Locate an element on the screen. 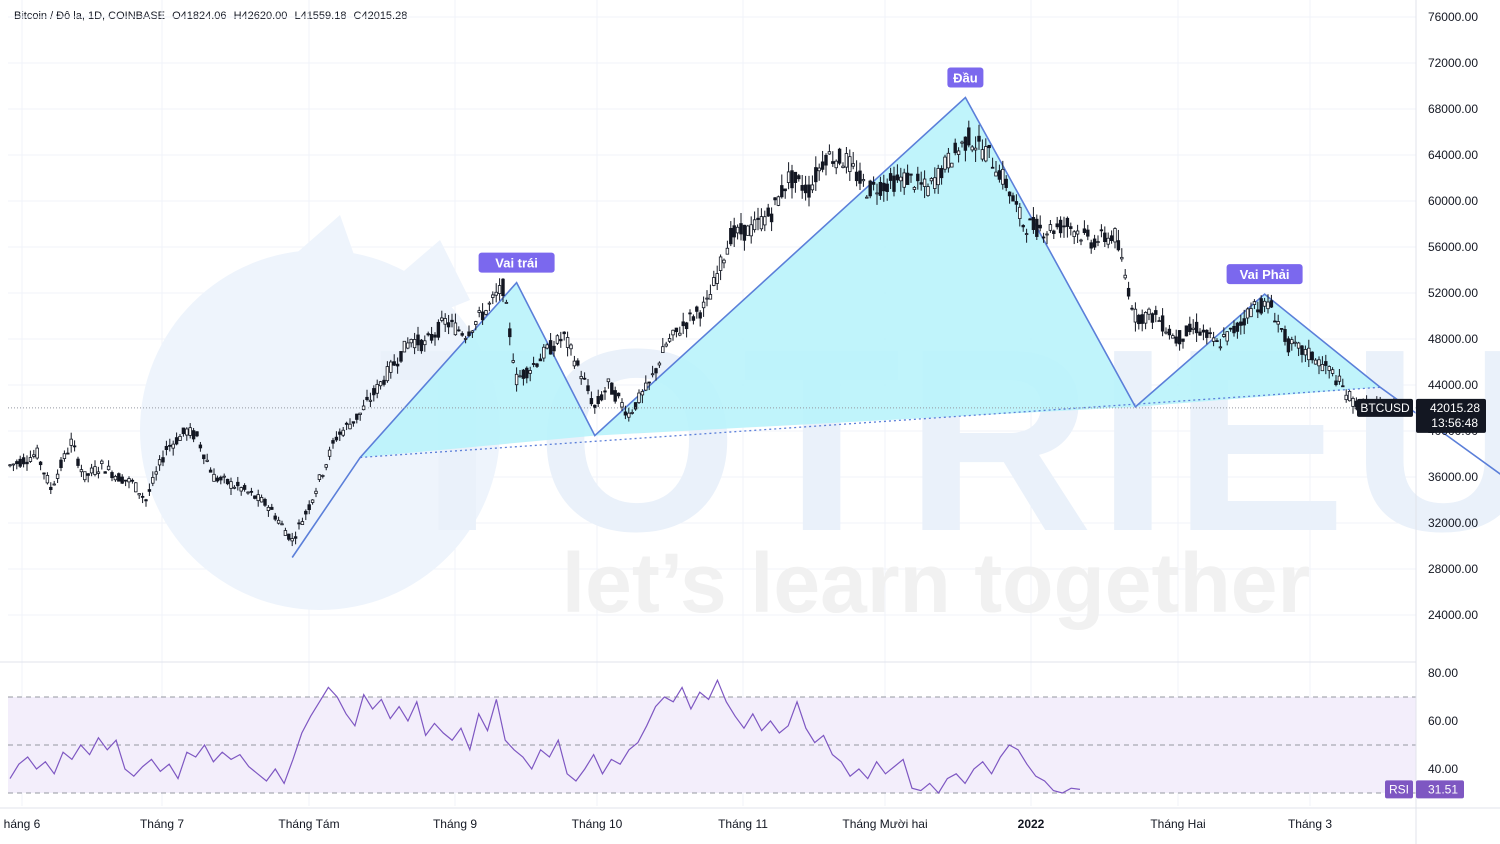  x-tick-label: 2022 is located at coordinates (1031, 824).